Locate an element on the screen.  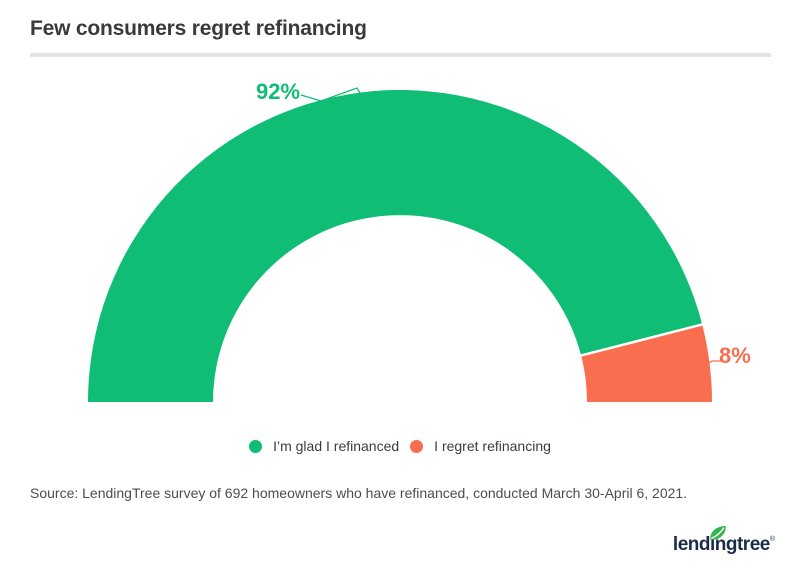
legend-item-glad: I’m glad I refinanced is located at coordinates (324, 446).